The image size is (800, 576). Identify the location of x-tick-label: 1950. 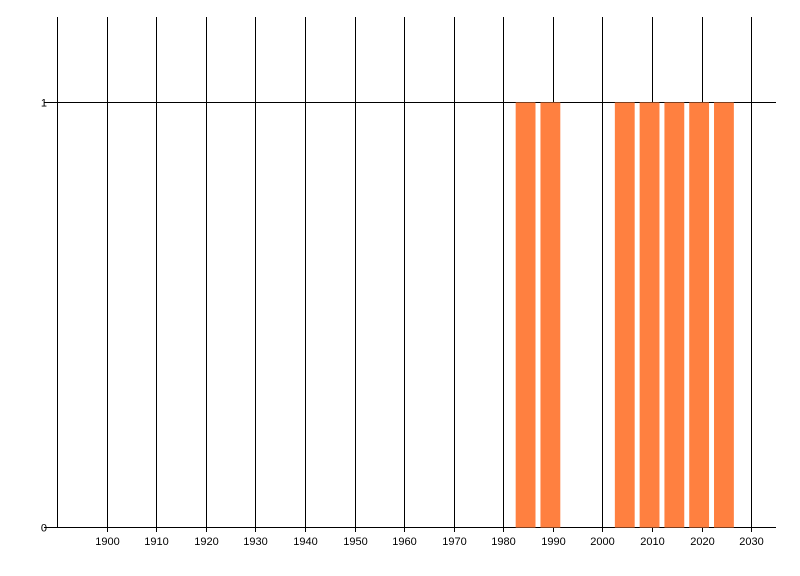
(355, 542).